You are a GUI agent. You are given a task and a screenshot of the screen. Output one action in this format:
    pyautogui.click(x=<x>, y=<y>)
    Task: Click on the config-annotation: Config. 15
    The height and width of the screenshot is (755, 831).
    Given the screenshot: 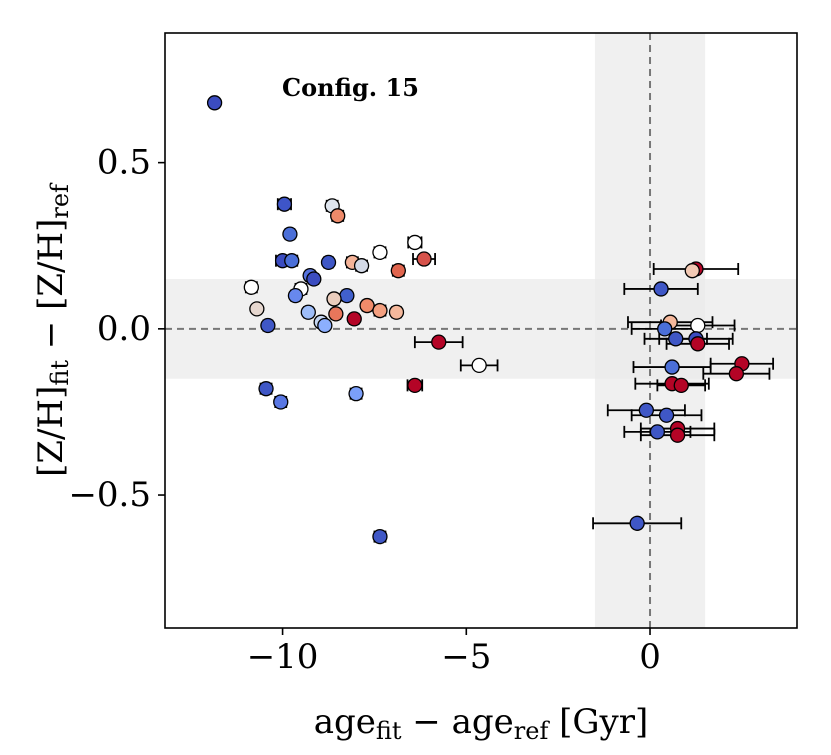 What is the action you would take?
    pyautogui.click(x=350, y=87)
    